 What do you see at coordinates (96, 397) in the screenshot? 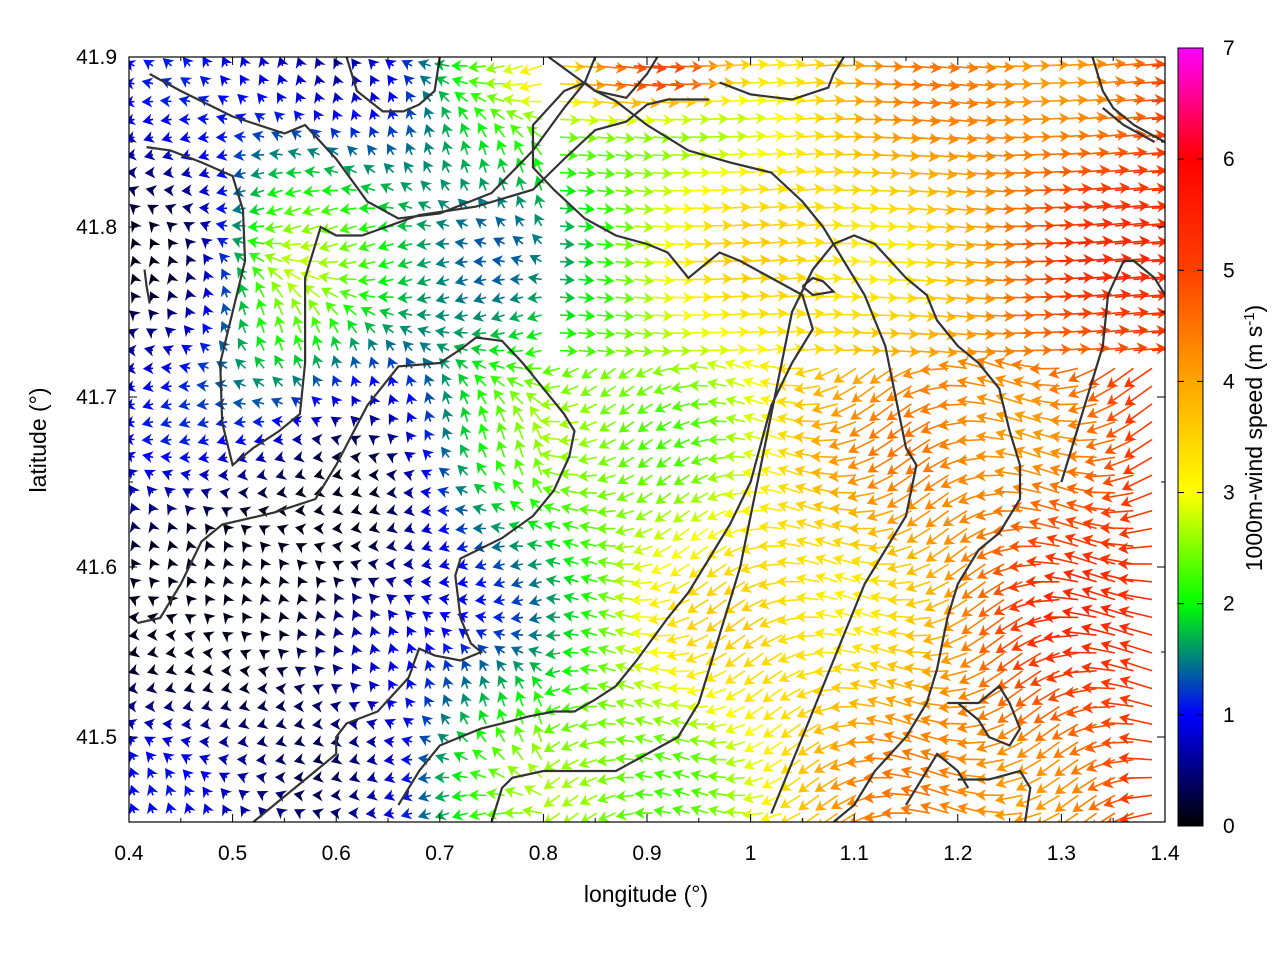
I see `y-tick-label: 41.7` at bounding box center [96, 397].